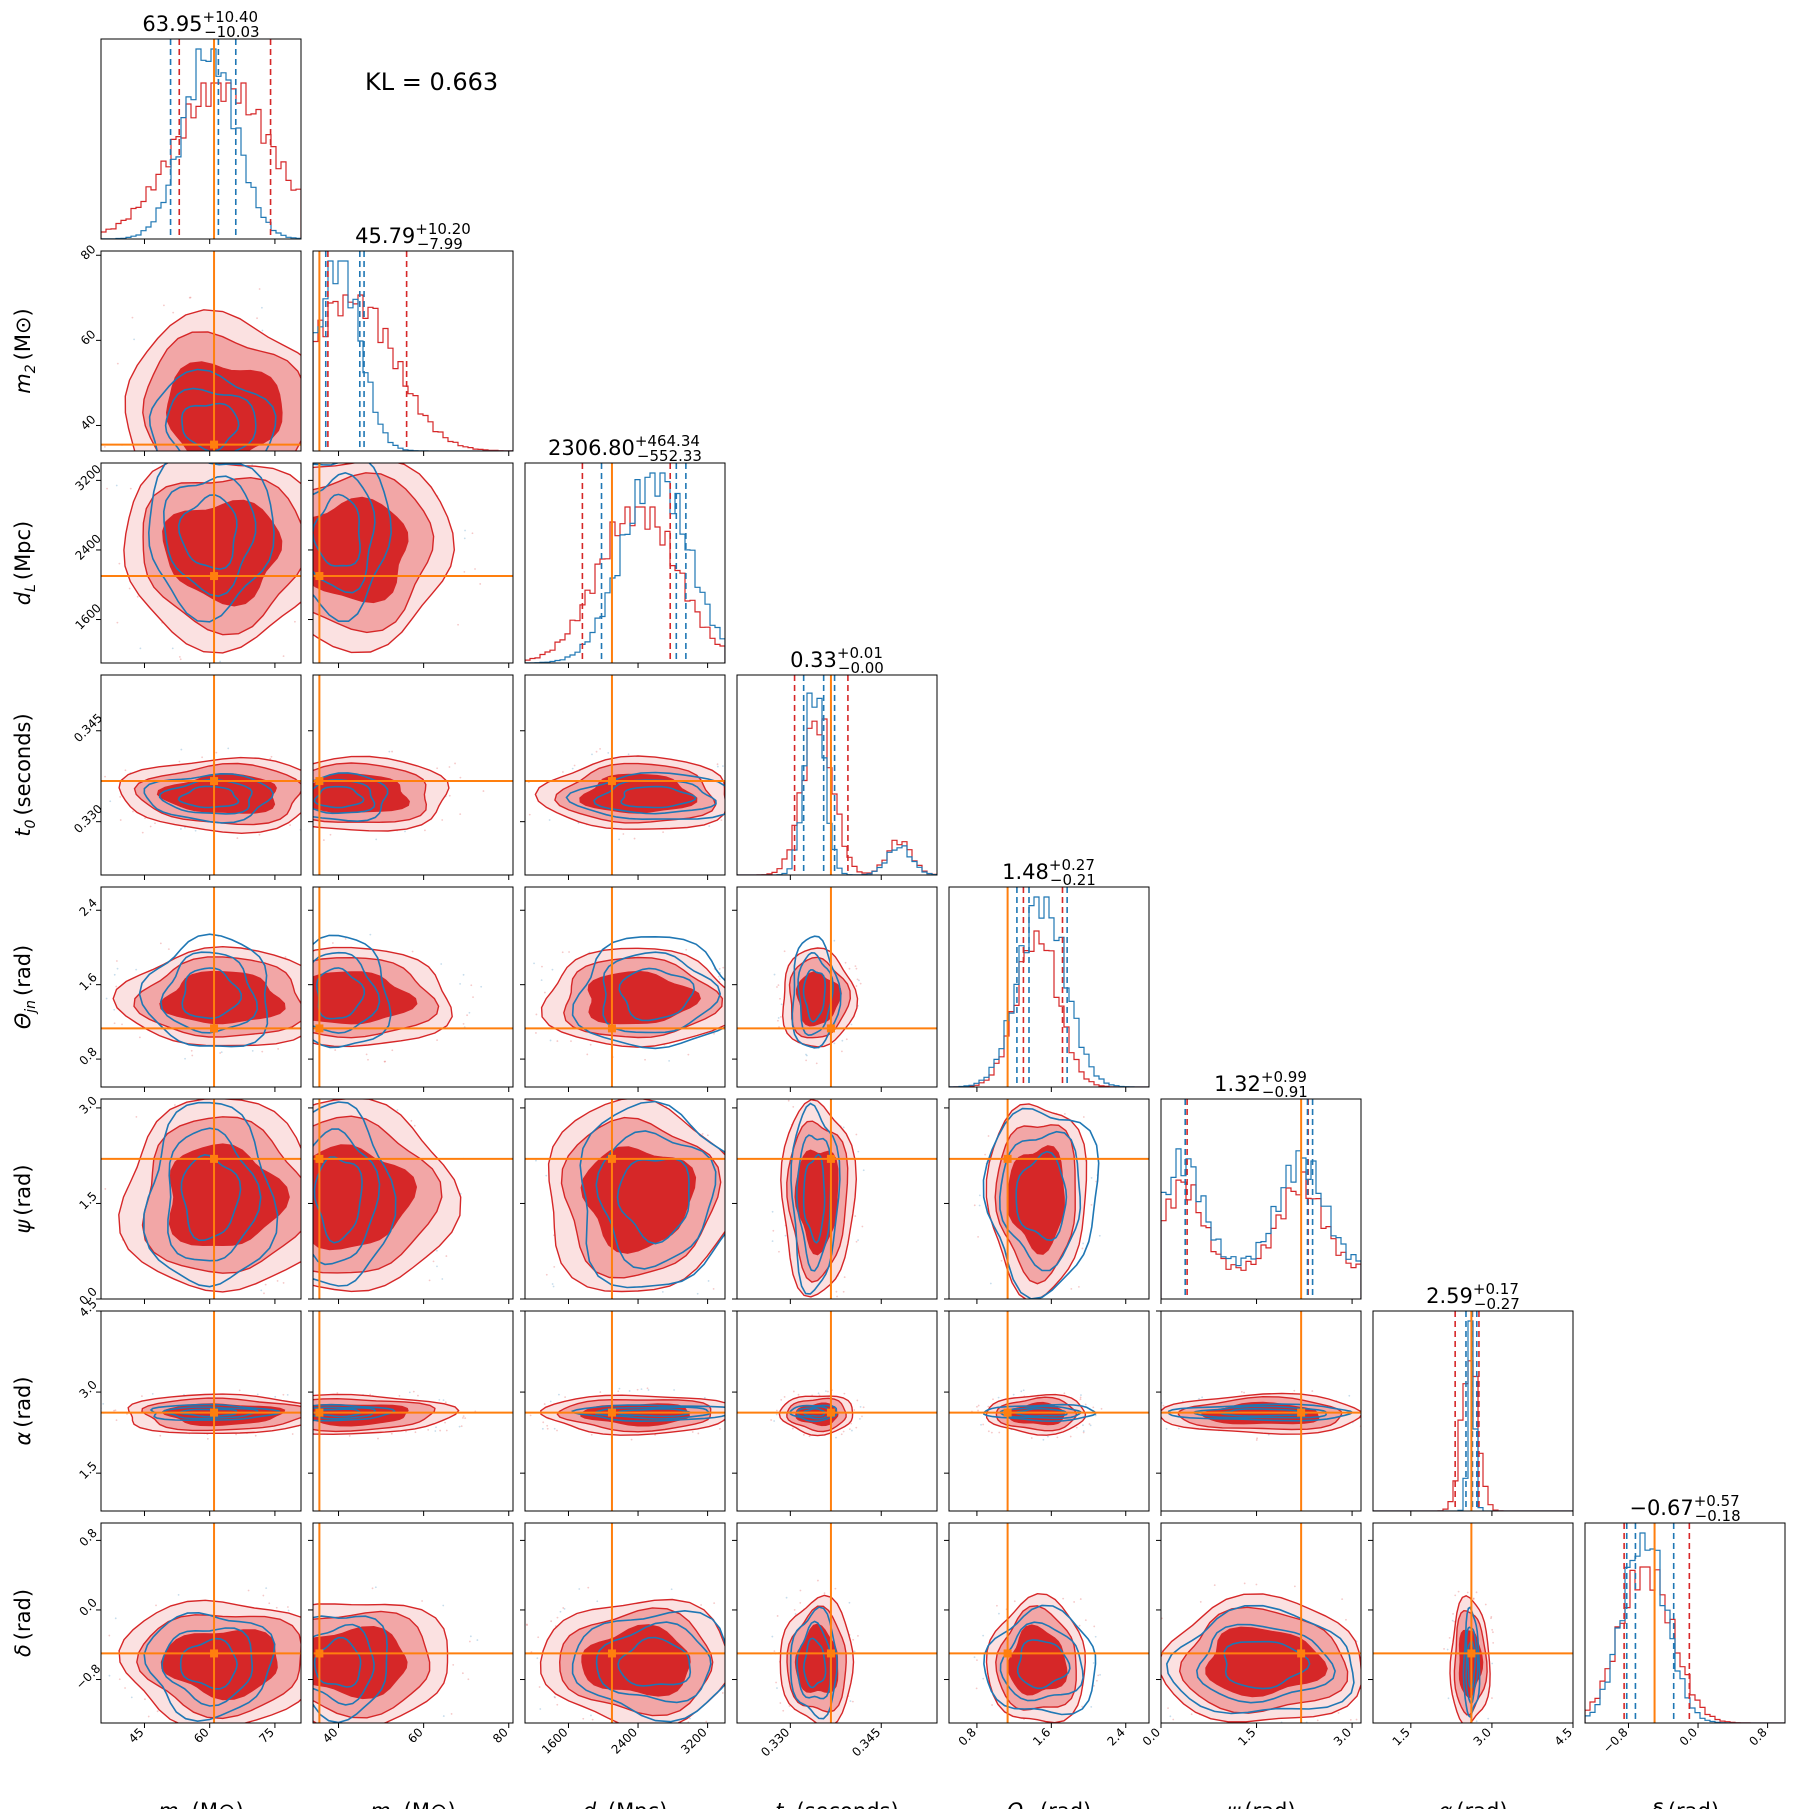 The width and height of the screenshot is (1809, 1809). What do you see at coordinates (835, 1640) in the screenshot?
I see `panel-delta-t0: 0.330 0.345` at bounding box center [835, 1640].